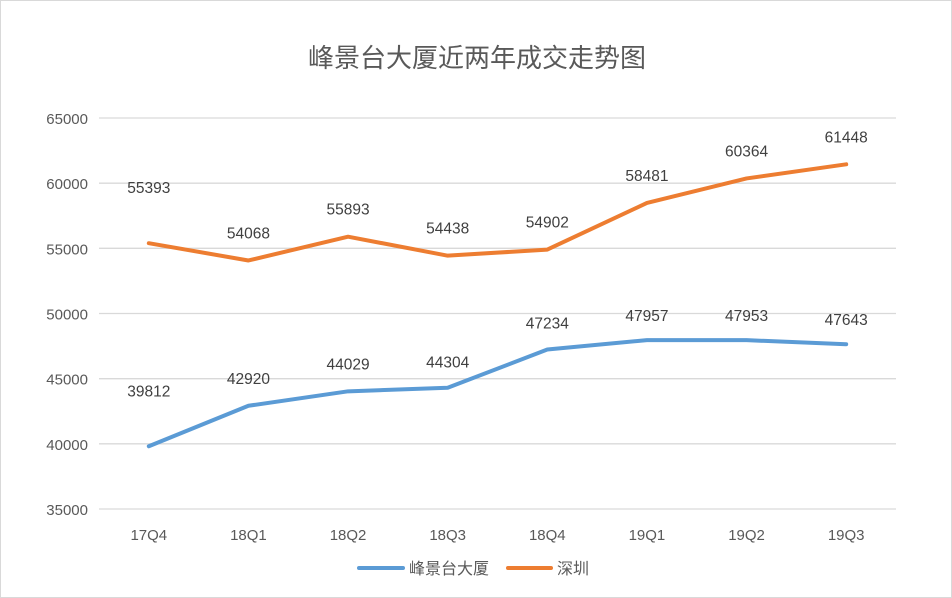  I want to click on data-label: 55393, so click(148, 188).